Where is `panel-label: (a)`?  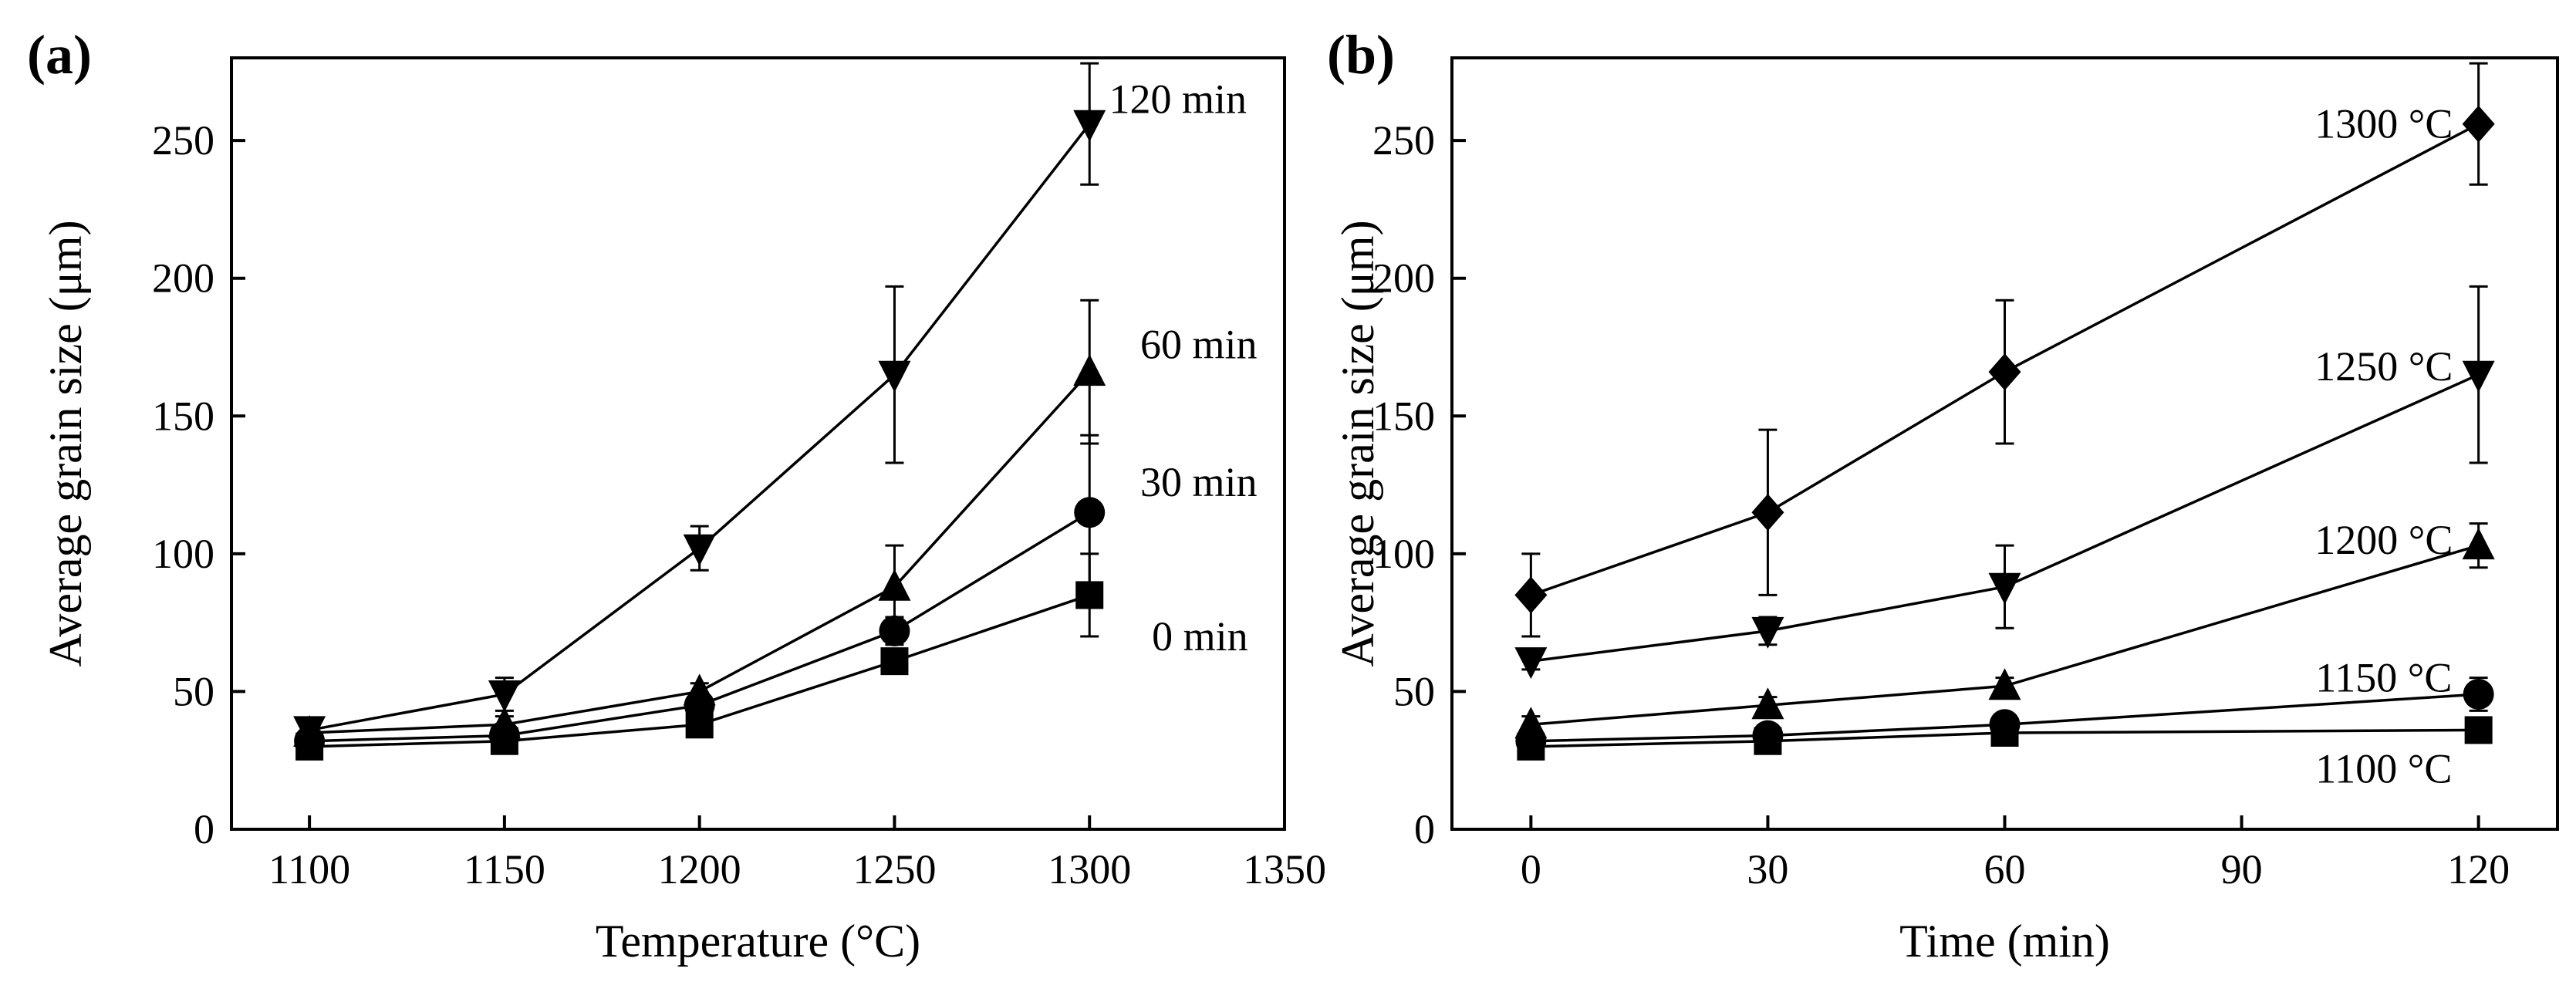 panel-label: (a) is located at coordinates (59, 55).